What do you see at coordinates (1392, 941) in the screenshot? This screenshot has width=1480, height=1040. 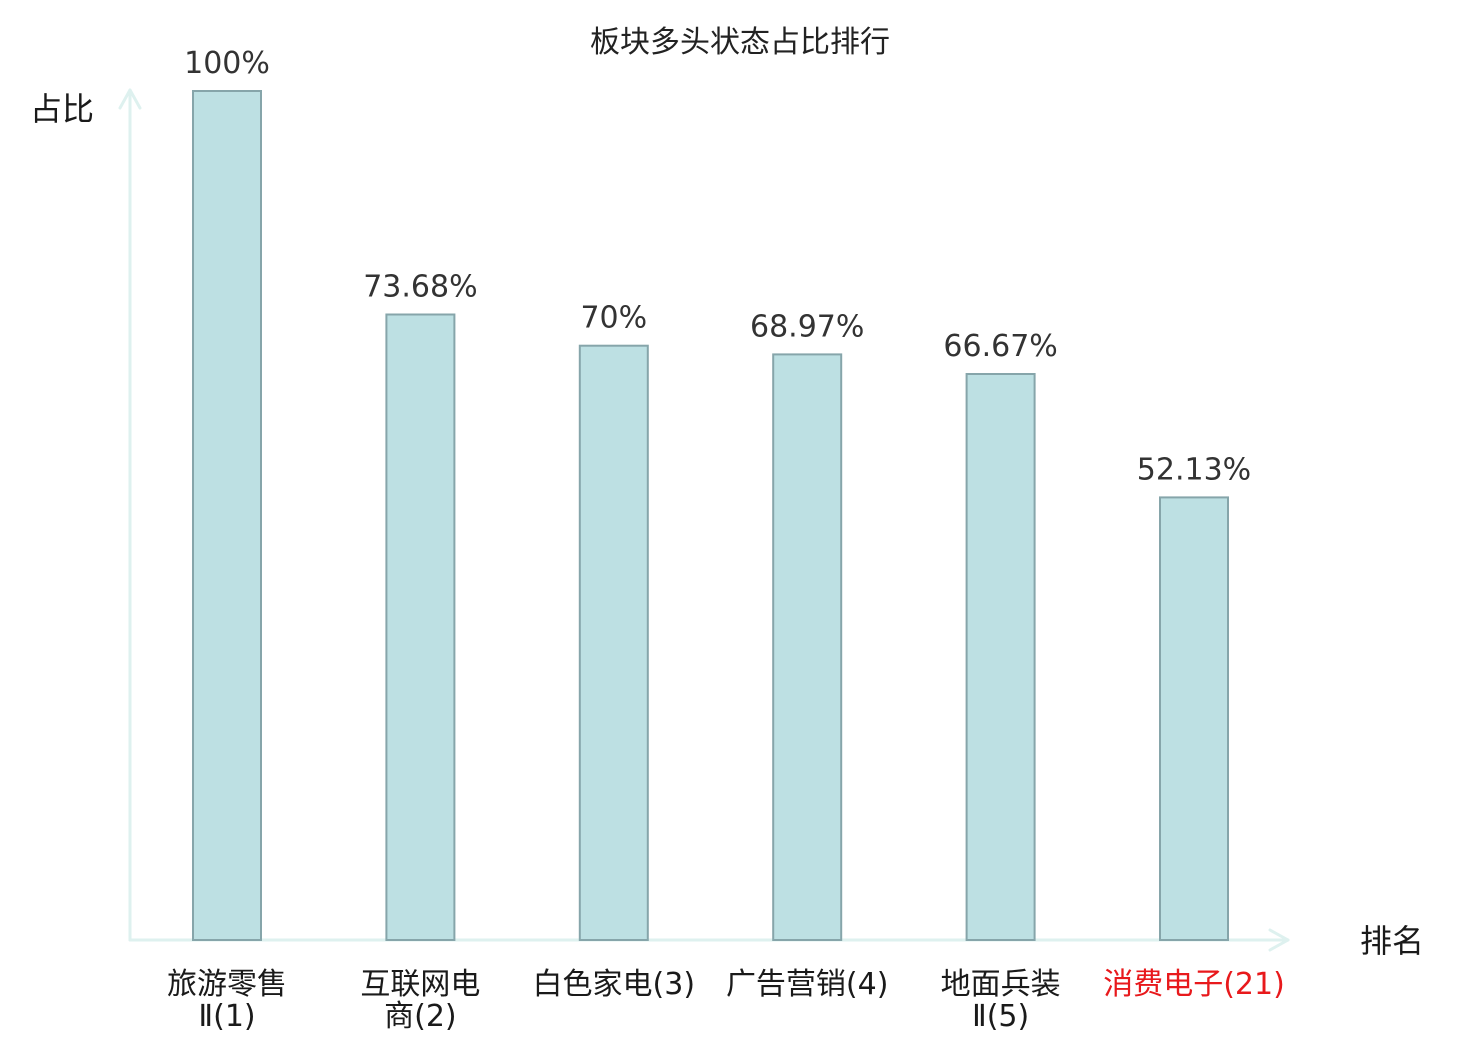 I see `x-axis-label: 排名` at bounding box center [1392, 941].